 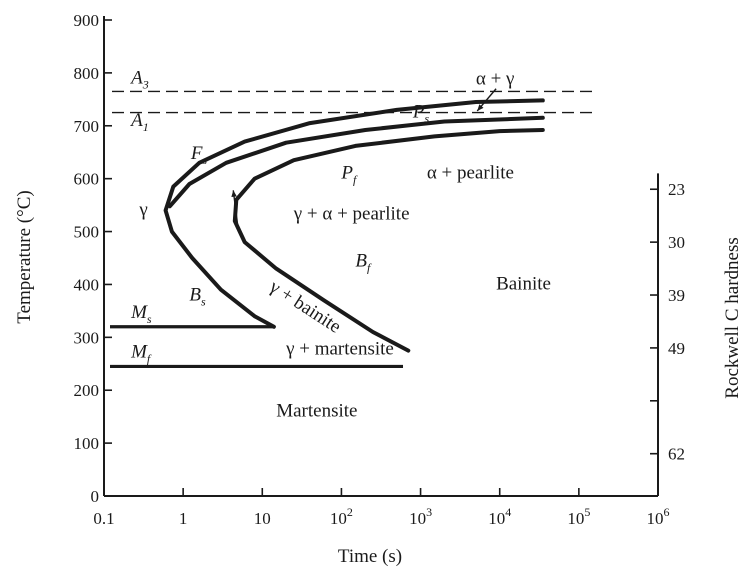 What do you see at coordinates (87, 390) in the screenshot?
I see `y-tick-label: 200` at bounding box center [87, 390].